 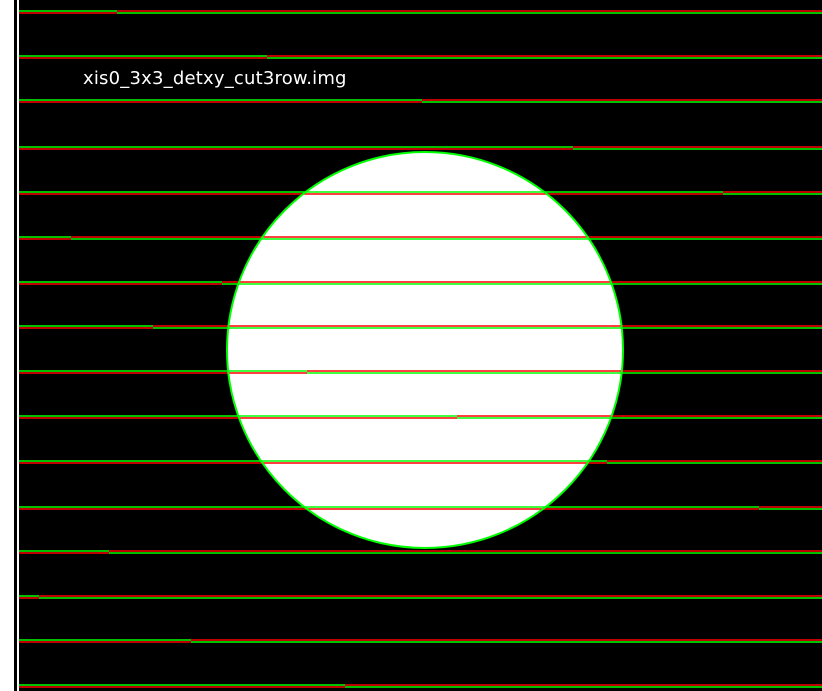 What do you see at coordinates (215, 78) in the screenshot?
I see `image-filename-label: xis0_3x3_detxy_cut3row.img` at bounding box center [215, 78].